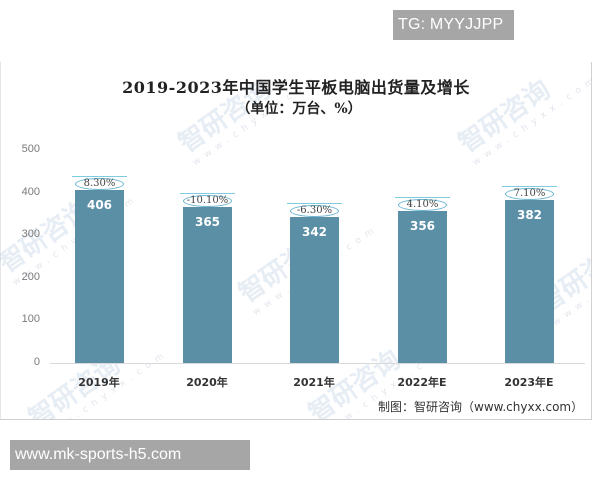  I want to click on growth-annotation: 8.30%, so click(99, 183).